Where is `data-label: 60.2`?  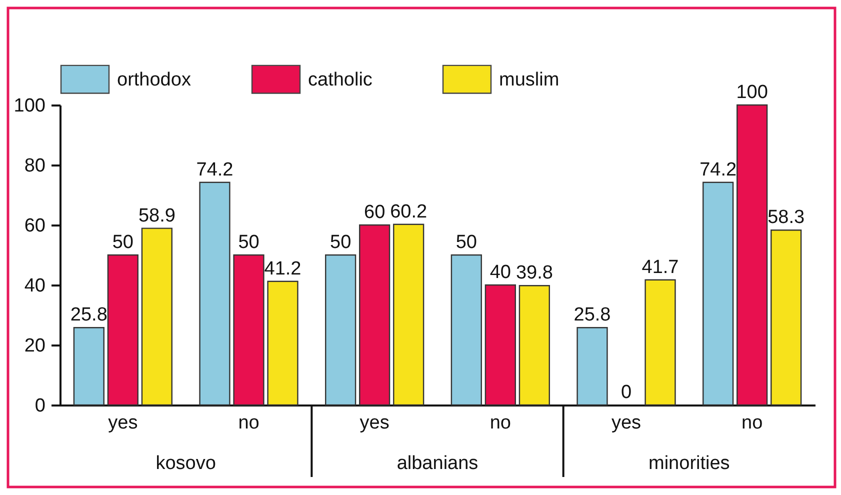
data-label: 60.2 is located at coordinates (409, 211).